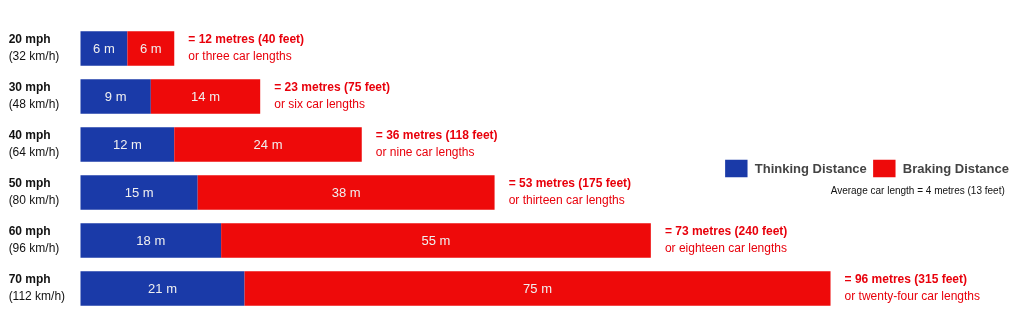  Describe the element at coordinates (34, 239) in the screenshot. I see `y-tick-label: 60 mph (96 km/h)` at that location.